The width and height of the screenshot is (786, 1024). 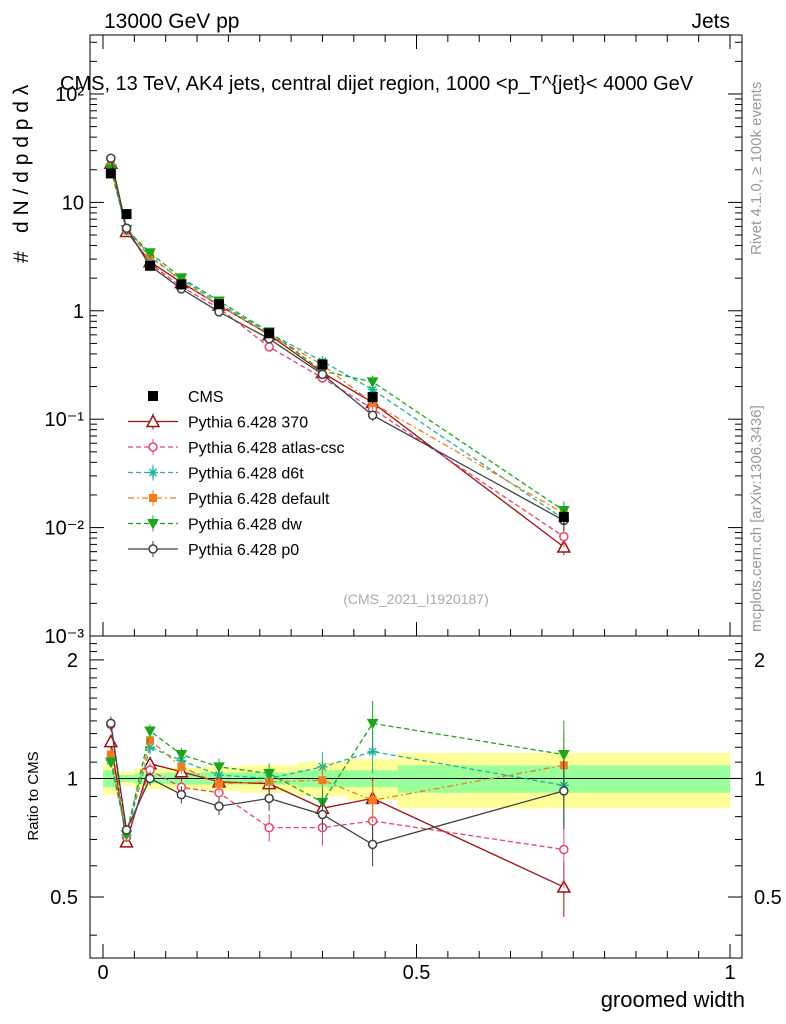 What do you see at coordinates (759, 779) in the screenshot?
I see `y-tick-label-lower-right: 1` at bounding box center [759, 779].